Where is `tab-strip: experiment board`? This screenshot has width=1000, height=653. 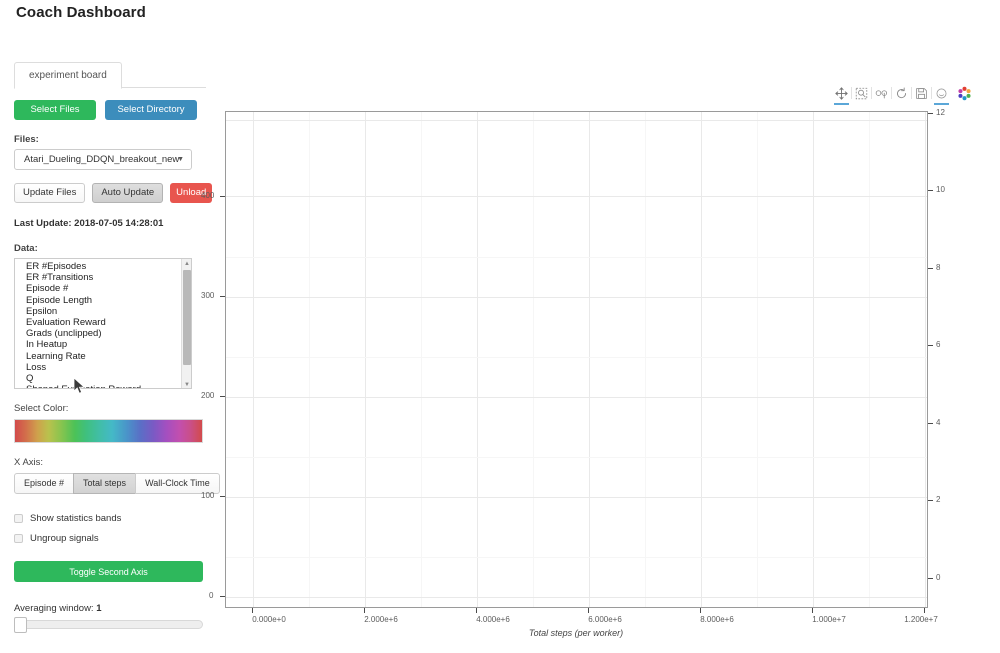 tab-strip: experiment board is located at coordinates (110, 75).